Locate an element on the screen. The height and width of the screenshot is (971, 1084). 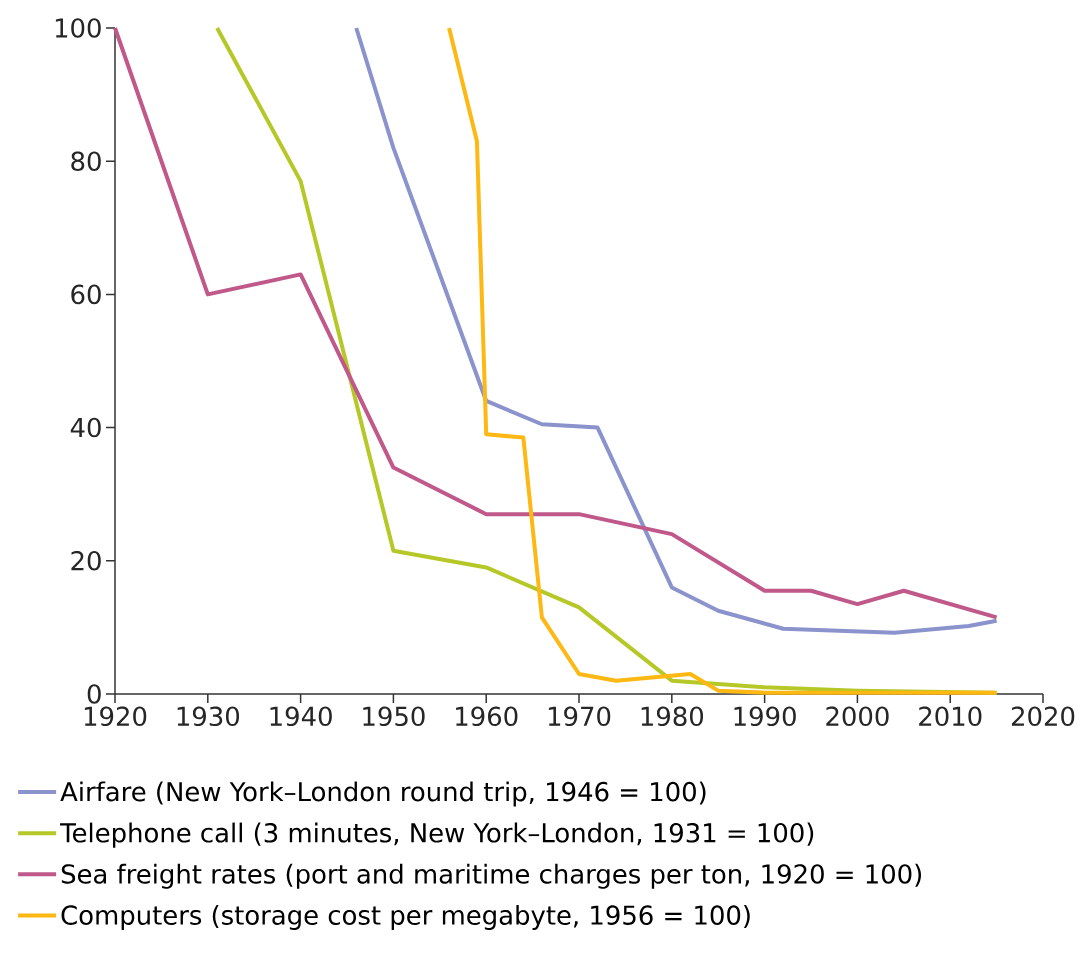
y-tick-label: 100 is located at coordinates (78, 28).